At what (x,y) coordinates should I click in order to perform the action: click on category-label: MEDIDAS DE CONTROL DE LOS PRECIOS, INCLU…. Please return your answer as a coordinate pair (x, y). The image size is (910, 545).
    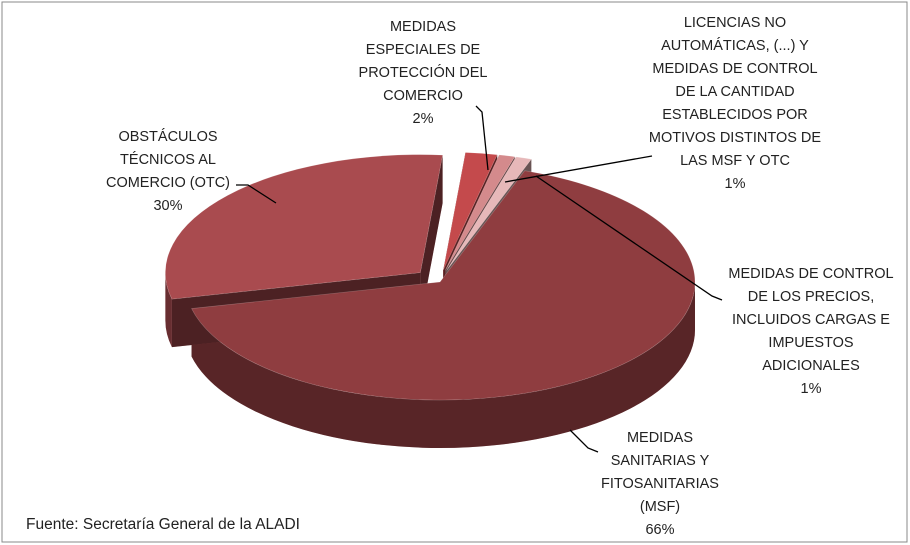
    Looking at the image, I should click on (811, 320).